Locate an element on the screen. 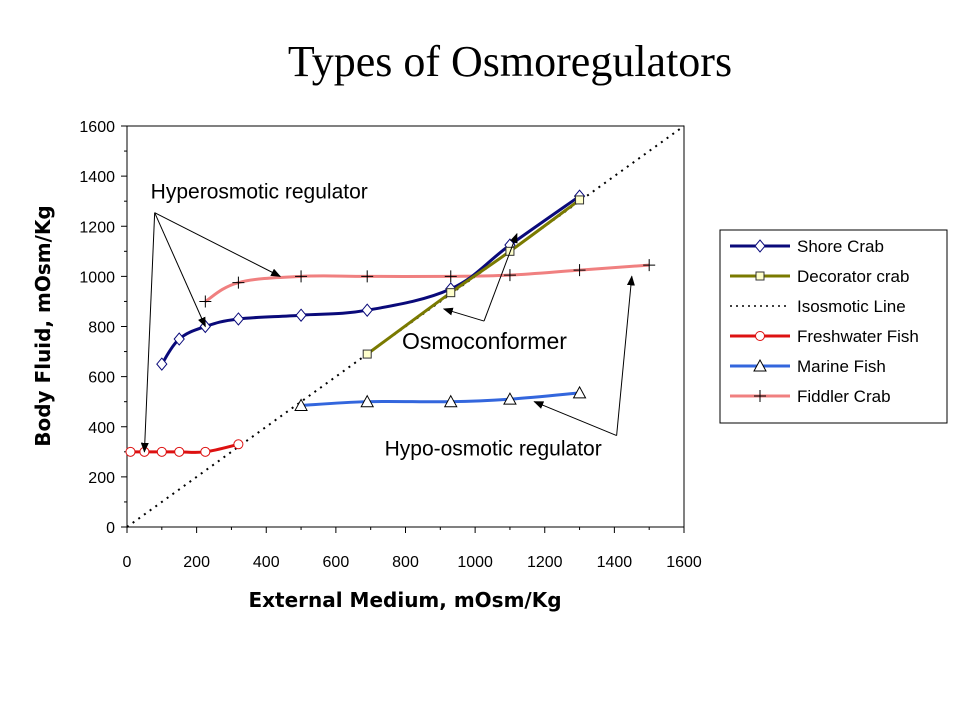 Image resolution: width=960 pixels, height=720 pixels. y-tick-label: 1400 is located at coordinates (97, 177).